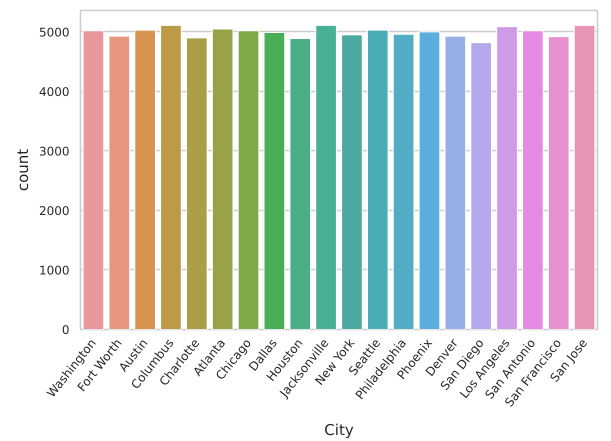 The height and width of the screenshot is (441, 611). Describe the element at coordinates (54, 151) in the screenshot. I see `y-tick-label: 3000` at that location.